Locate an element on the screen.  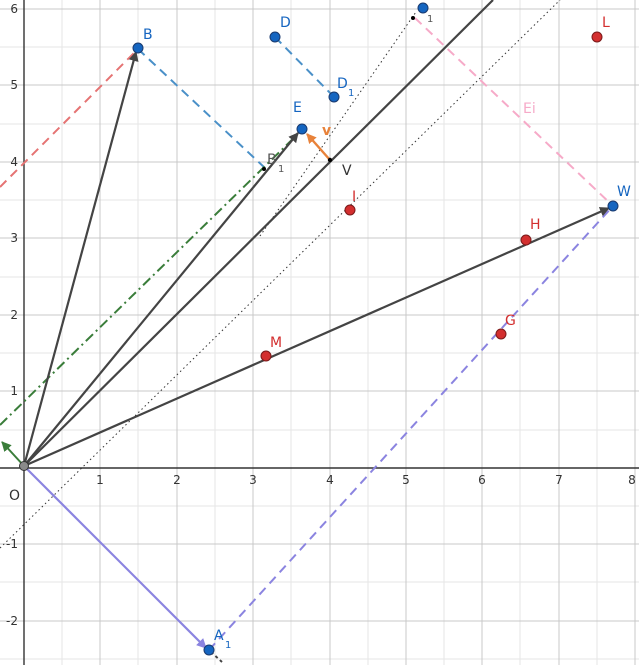
point-m is located at coordinates (266, 356).